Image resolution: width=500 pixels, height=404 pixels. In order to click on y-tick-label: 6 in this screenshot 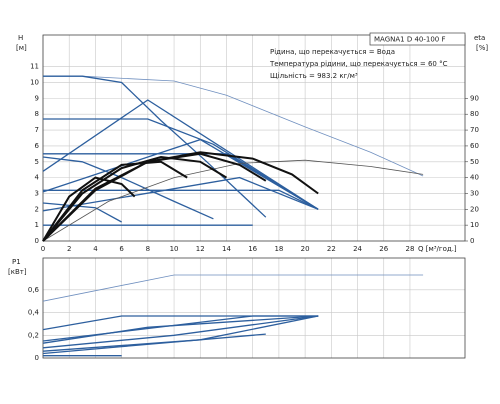, I will do `click(37, 146)`.